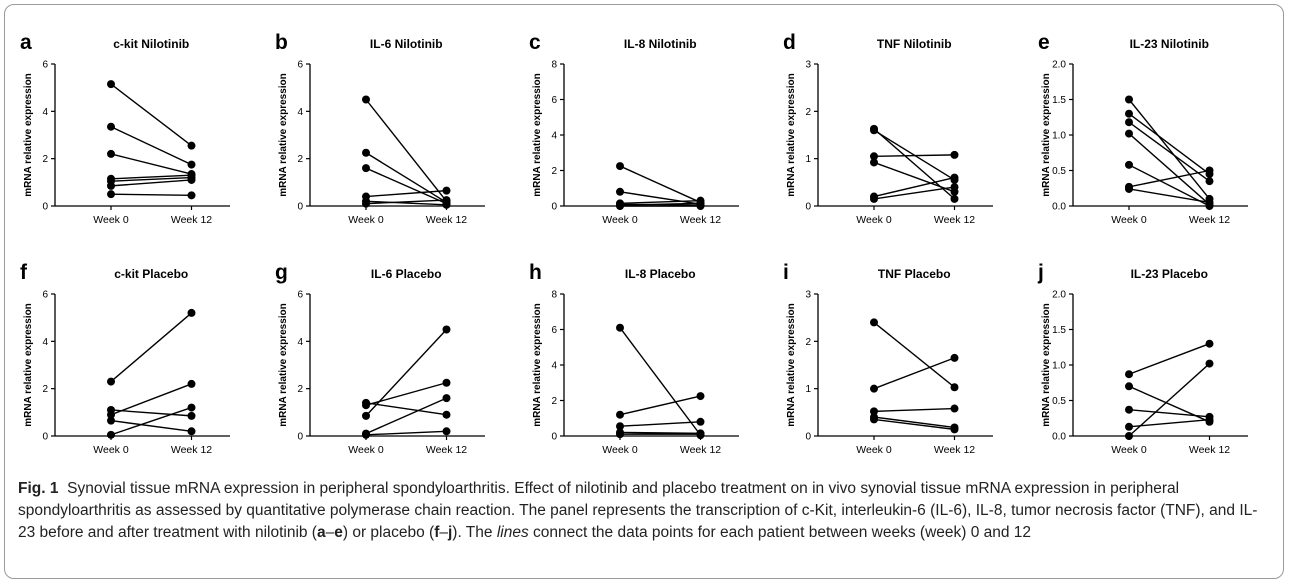 The image size is (1290, 585). I want to click on y-tick-label: 8, so click(554, 65).